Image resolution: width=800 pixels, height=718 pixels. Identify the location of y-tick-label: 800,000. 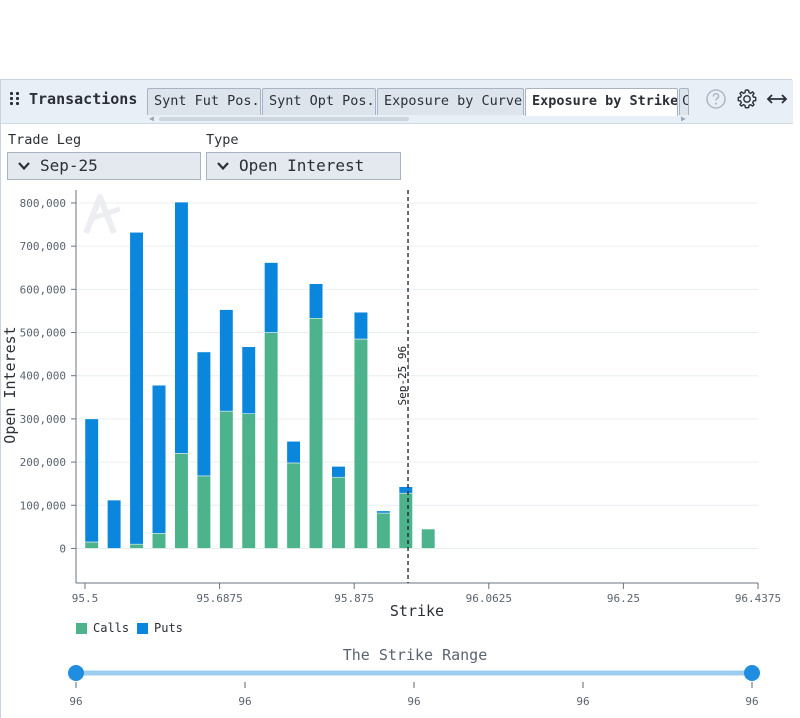
(43, 203).